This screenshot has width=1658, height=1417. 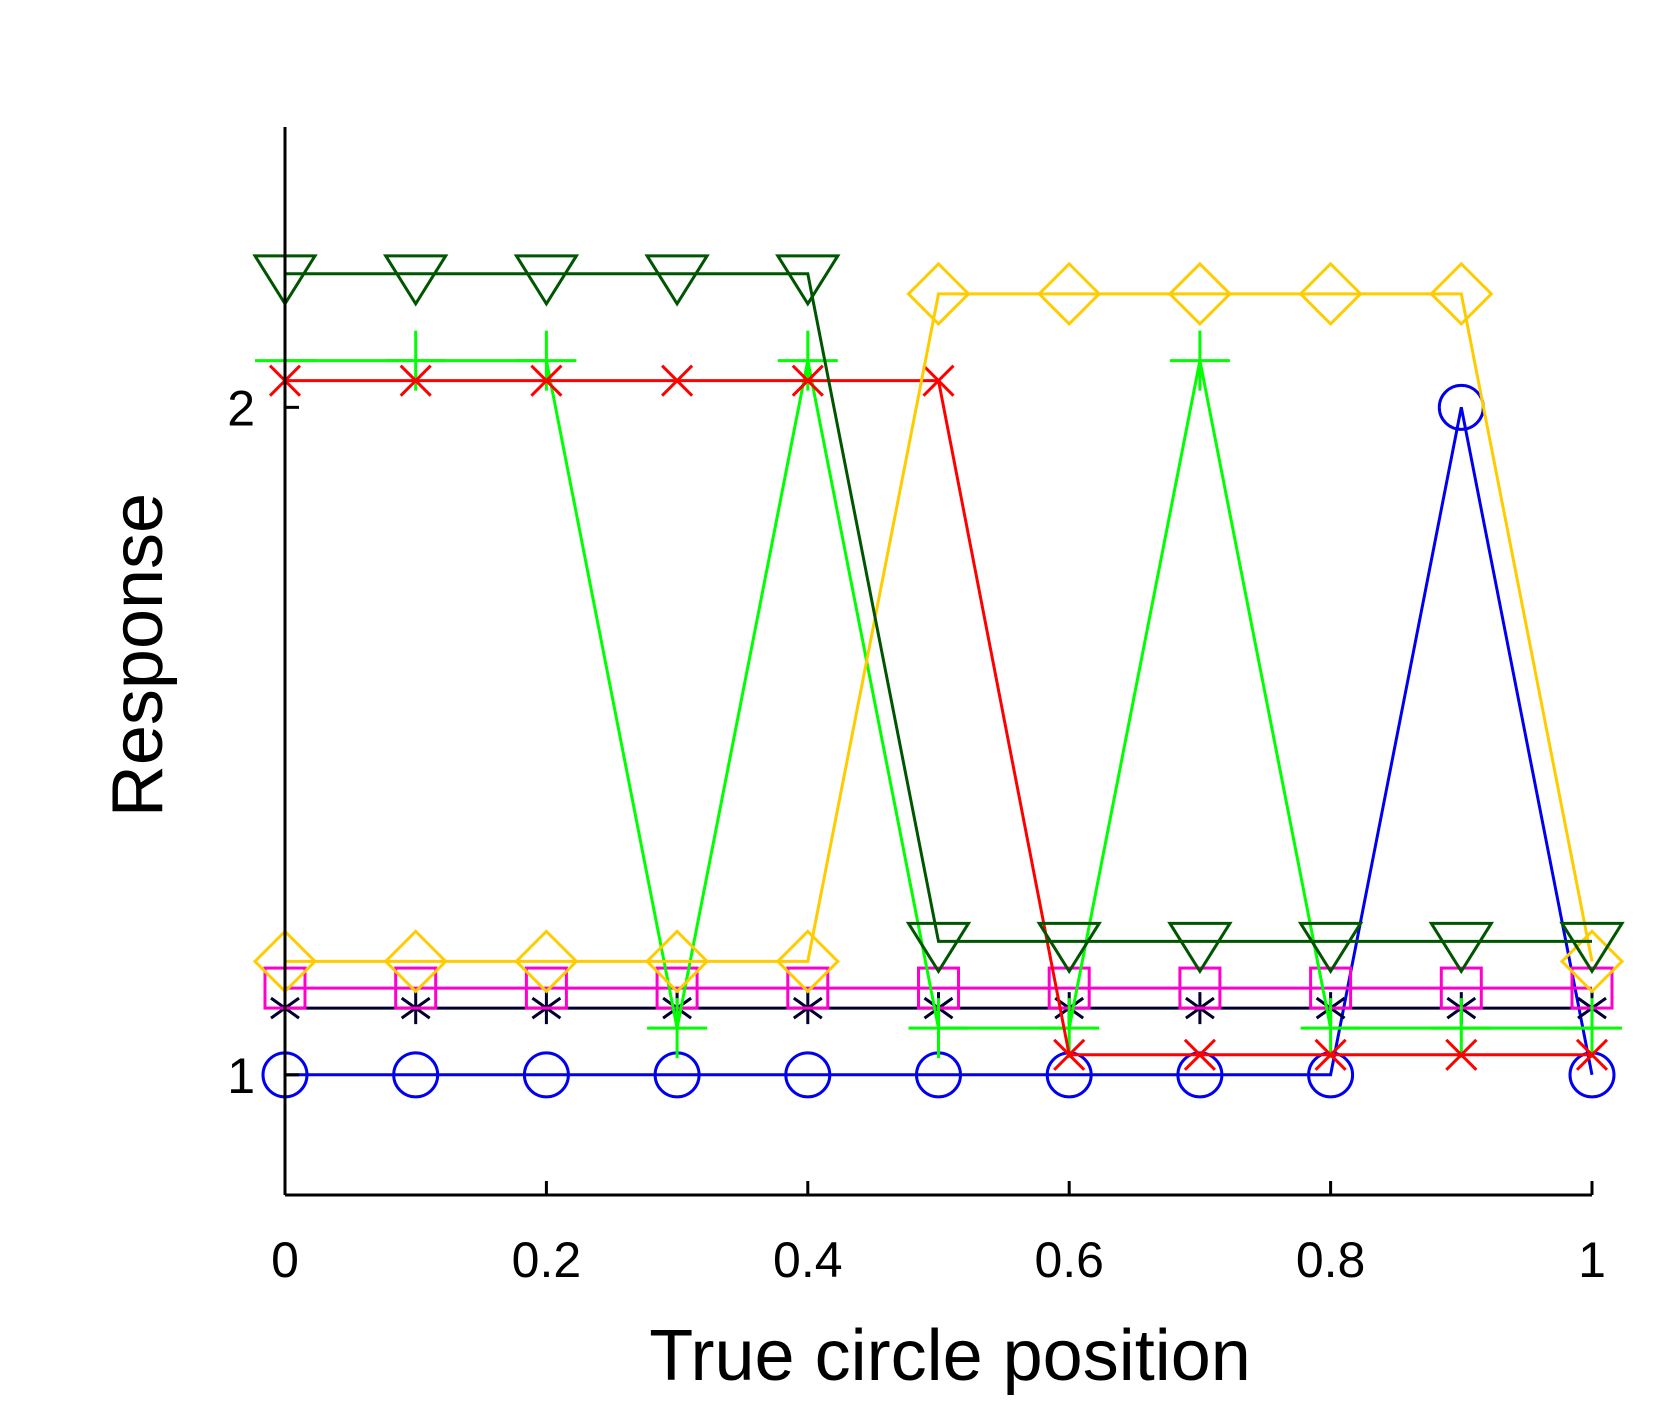 I want to click on y-axis-title: Response, so click(x=138, y=655).